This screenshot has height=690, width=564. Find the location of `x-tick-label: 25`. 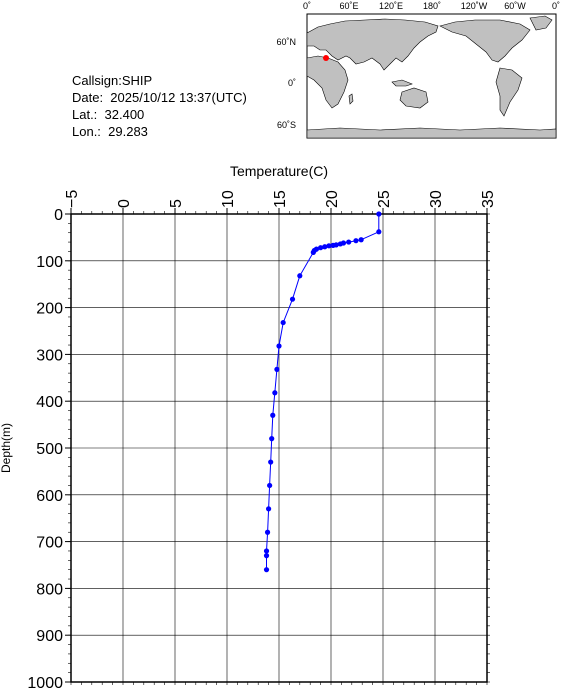

x-tick-label: 25 is located at coordinates (384, 199).